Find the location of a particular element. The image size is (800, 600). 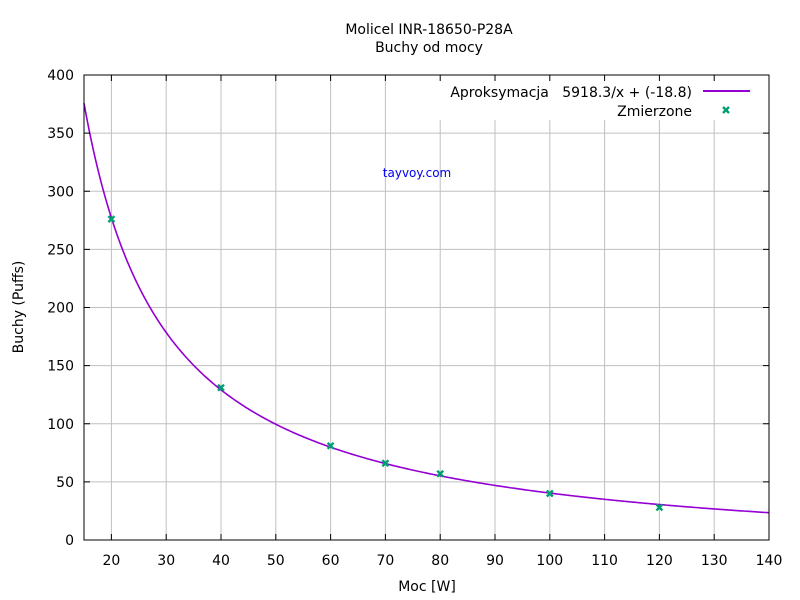

y-tick-label: 100 is located at coordinates (60, 425).